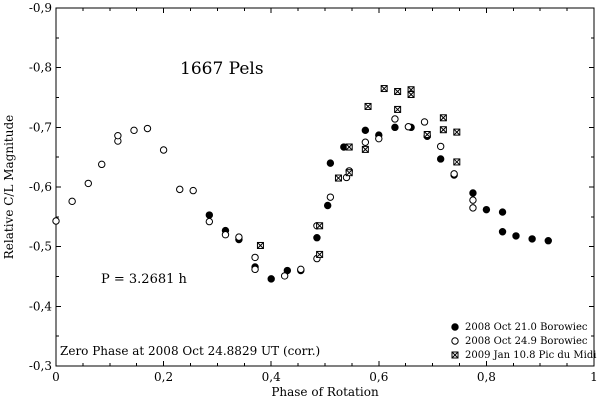 This screenshot has width=600, height=400. I want to click on legend-item-2: 2008 Oct 24.9 Borowiec, so click(519, 341).